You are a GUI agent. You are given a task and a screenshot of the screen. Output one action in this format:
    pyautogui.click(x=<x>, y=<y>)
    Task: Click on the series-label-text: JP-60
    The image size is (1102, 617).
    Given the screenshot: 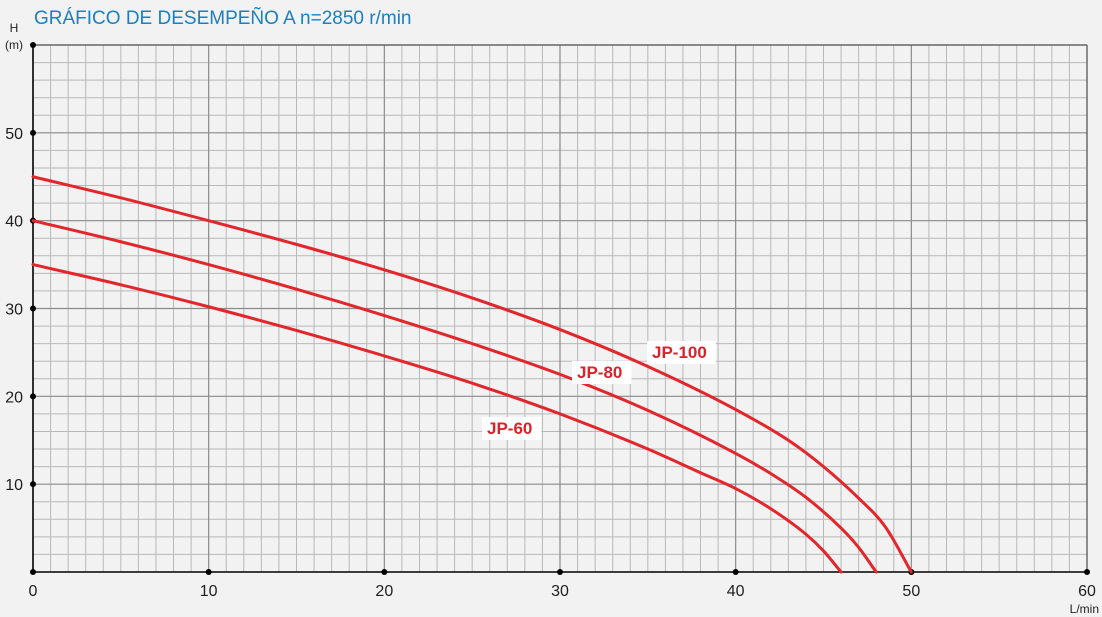 What is the action you would take?
    pyautogui.click(x=509, y=428)
    